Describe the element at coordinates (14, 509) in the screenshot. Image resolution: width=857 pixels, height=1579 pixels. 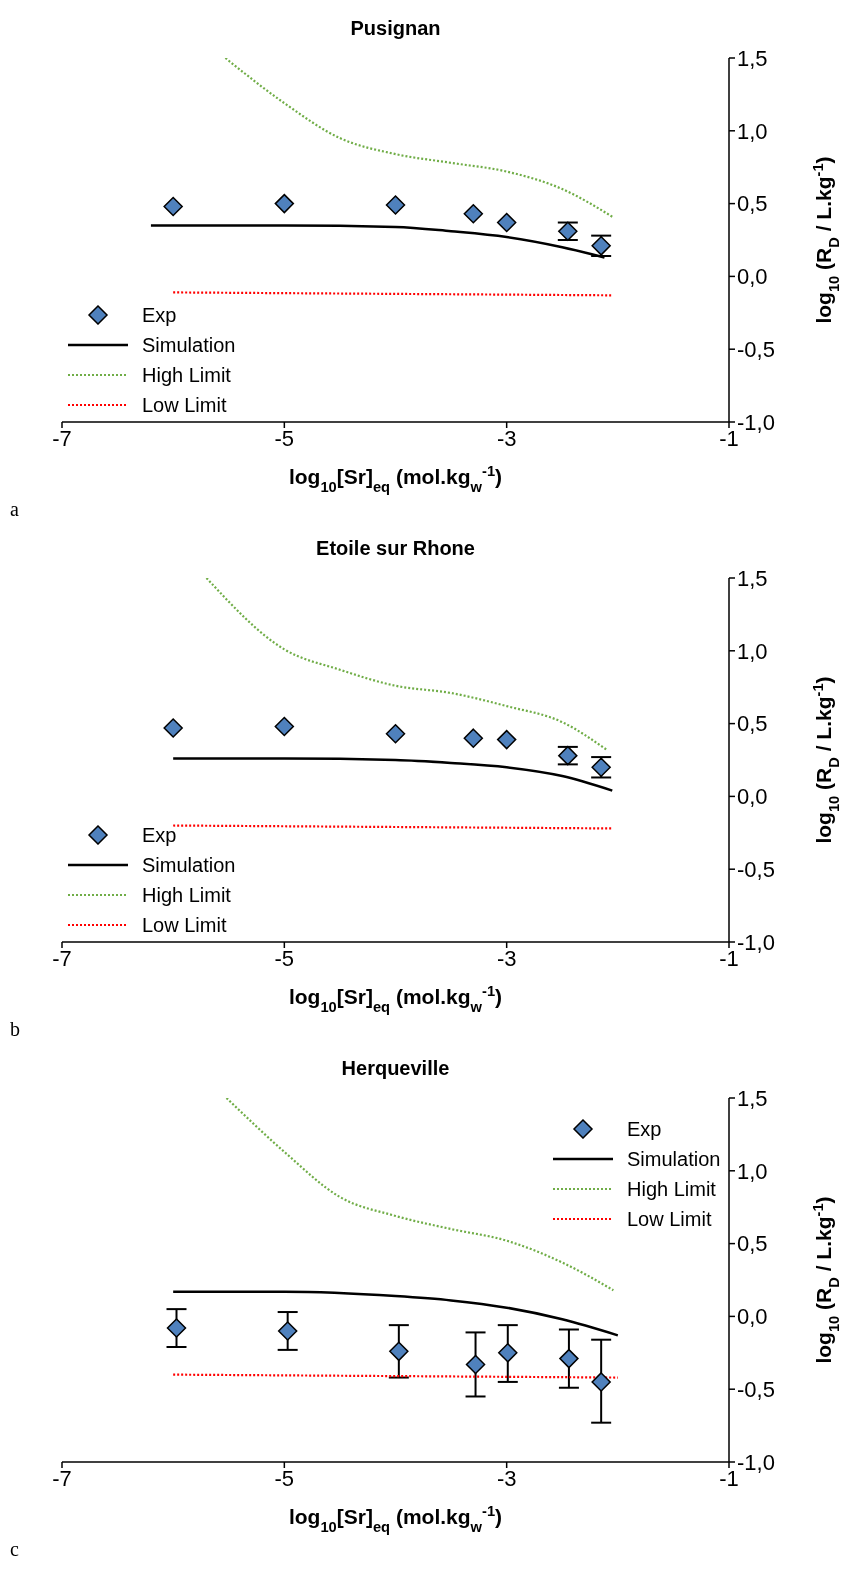
I see `text: a` at that location.